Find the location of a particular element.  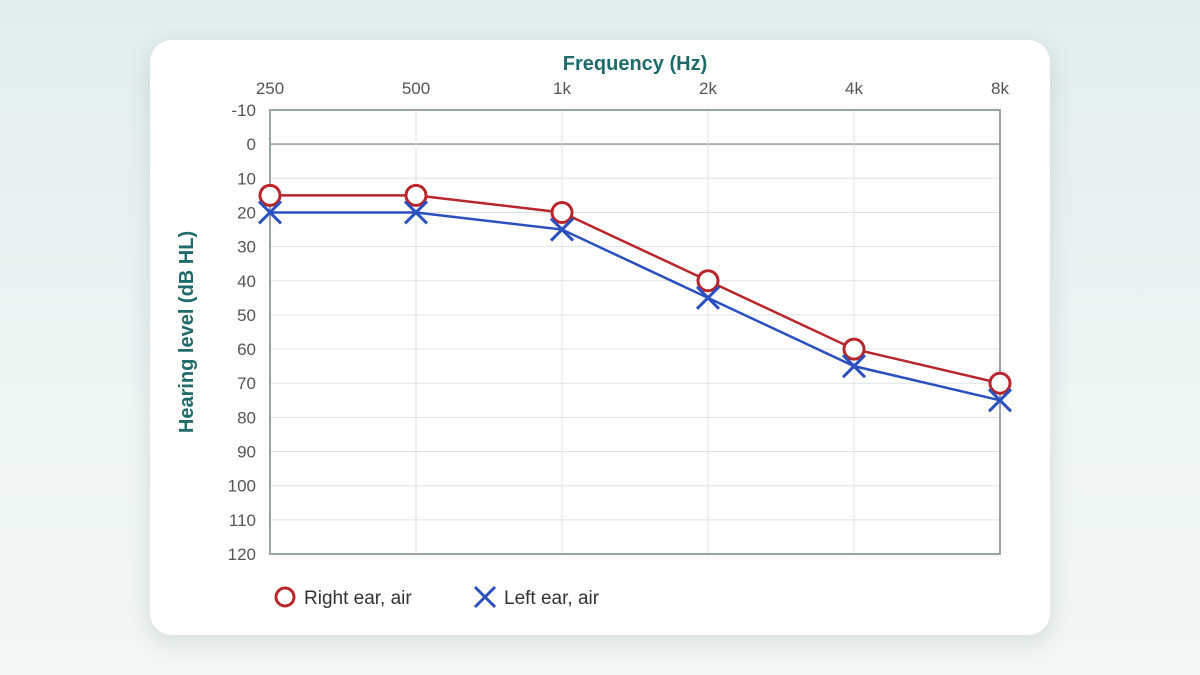

y-tick-label: -10 is located at coordinates (243, 110).